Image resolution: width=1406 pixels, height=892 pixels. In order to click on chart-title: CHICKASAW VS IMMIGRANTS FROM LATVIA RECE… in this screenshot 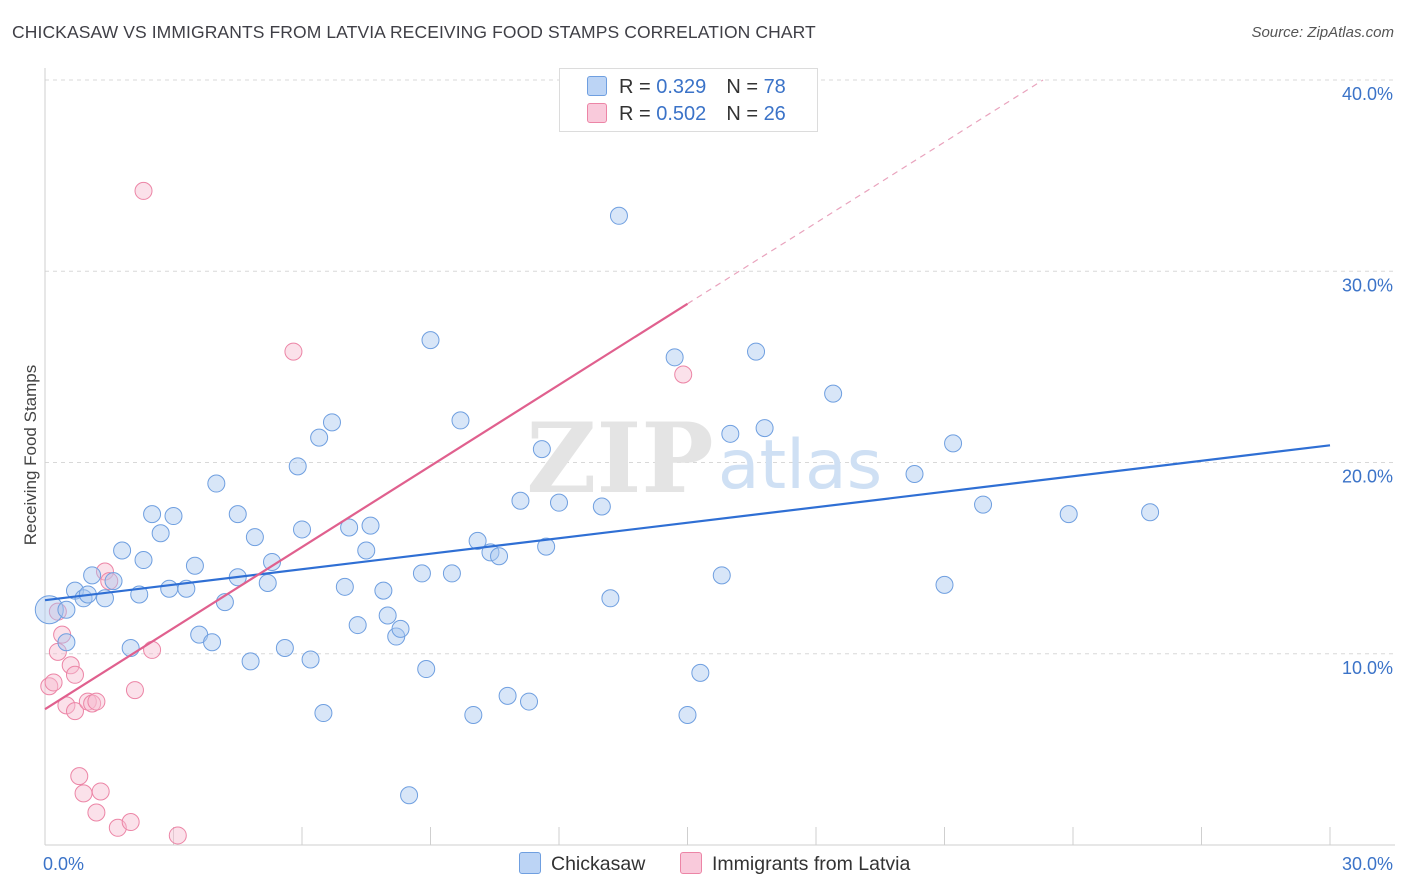, I will do `click(414, 32)`.